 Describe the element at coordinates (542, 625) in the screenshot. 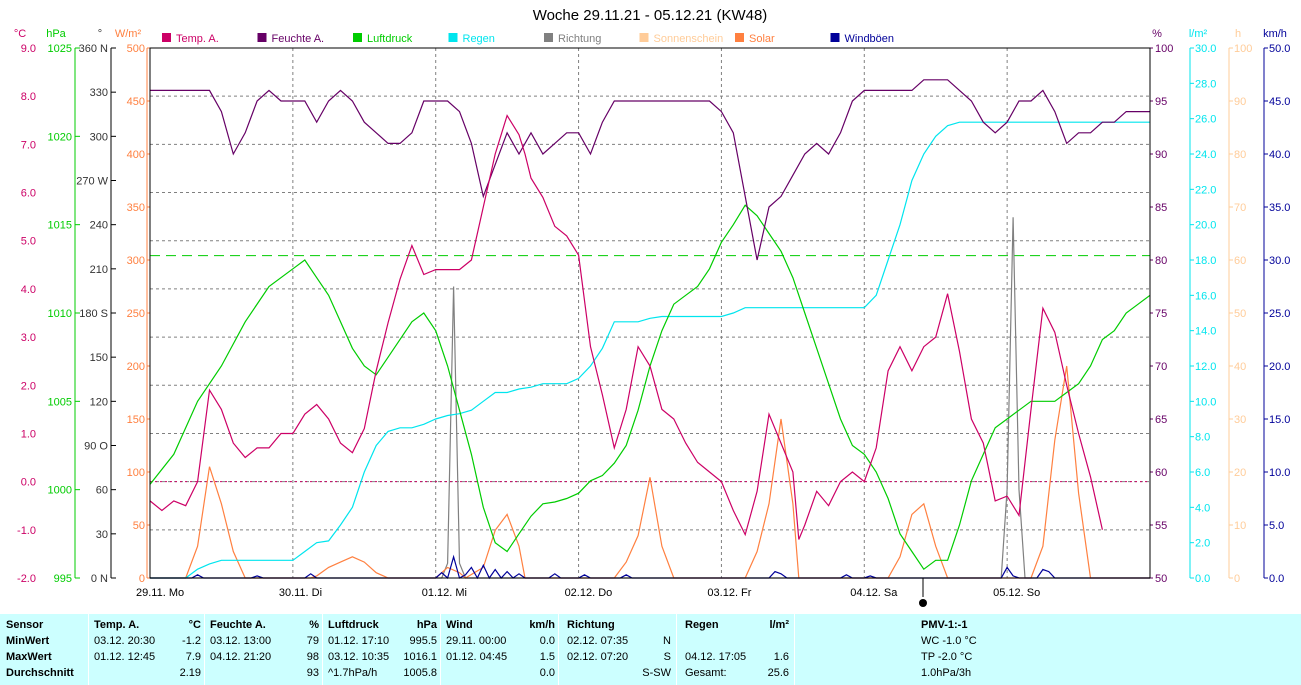

I see `stats-wind-unit: km/h` at that location.